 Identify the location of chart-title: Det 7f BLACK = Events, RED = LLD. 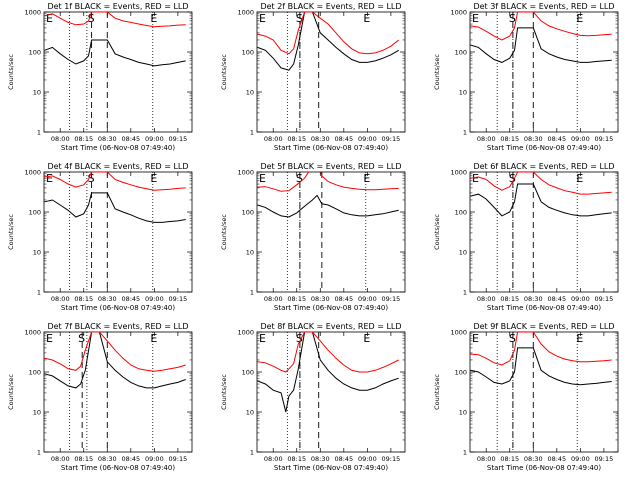
(117, 326).